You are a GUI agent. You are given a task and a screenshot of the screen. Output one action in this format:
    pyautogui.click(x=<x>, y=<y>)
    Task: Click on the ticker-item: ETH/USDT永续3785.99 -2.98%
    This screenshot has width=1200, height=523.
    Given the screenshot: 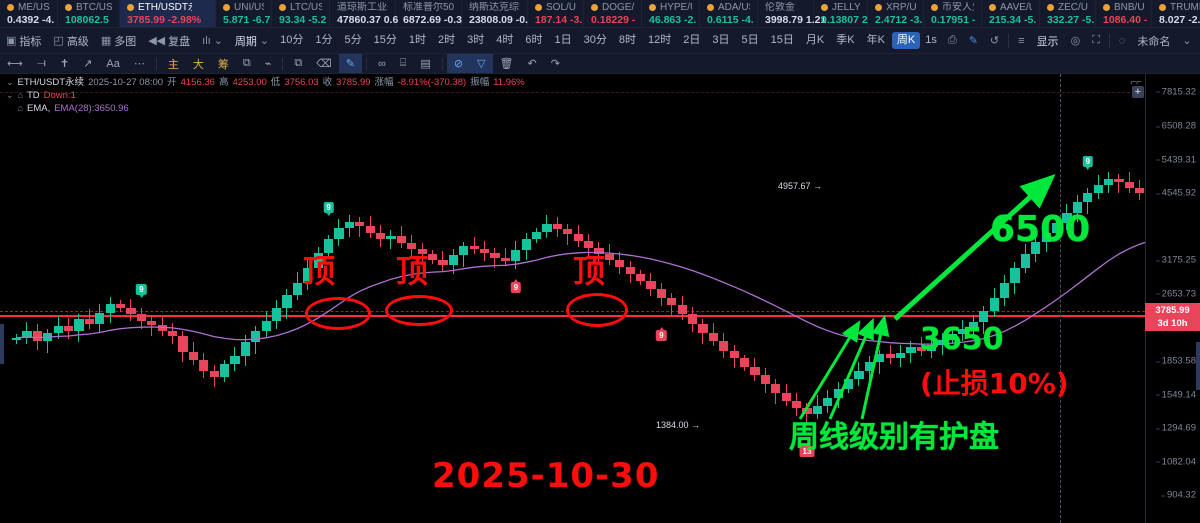 What is the action you would take?
    pyautogui.click(x=168, y=13)
    